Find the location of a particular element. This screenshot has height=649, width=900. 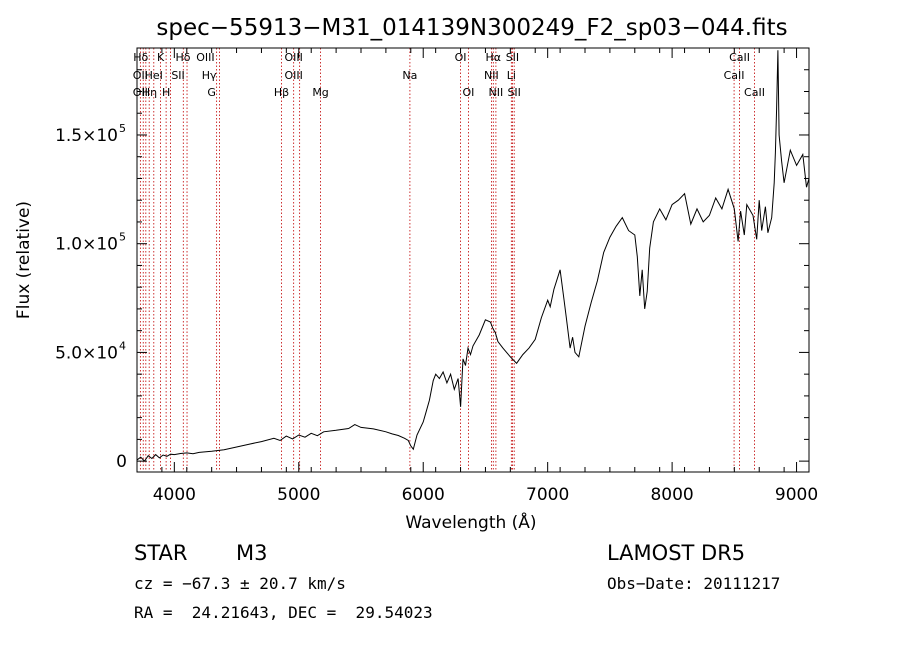

x-tick-label: 5000 is located at coordinates (298, 495).